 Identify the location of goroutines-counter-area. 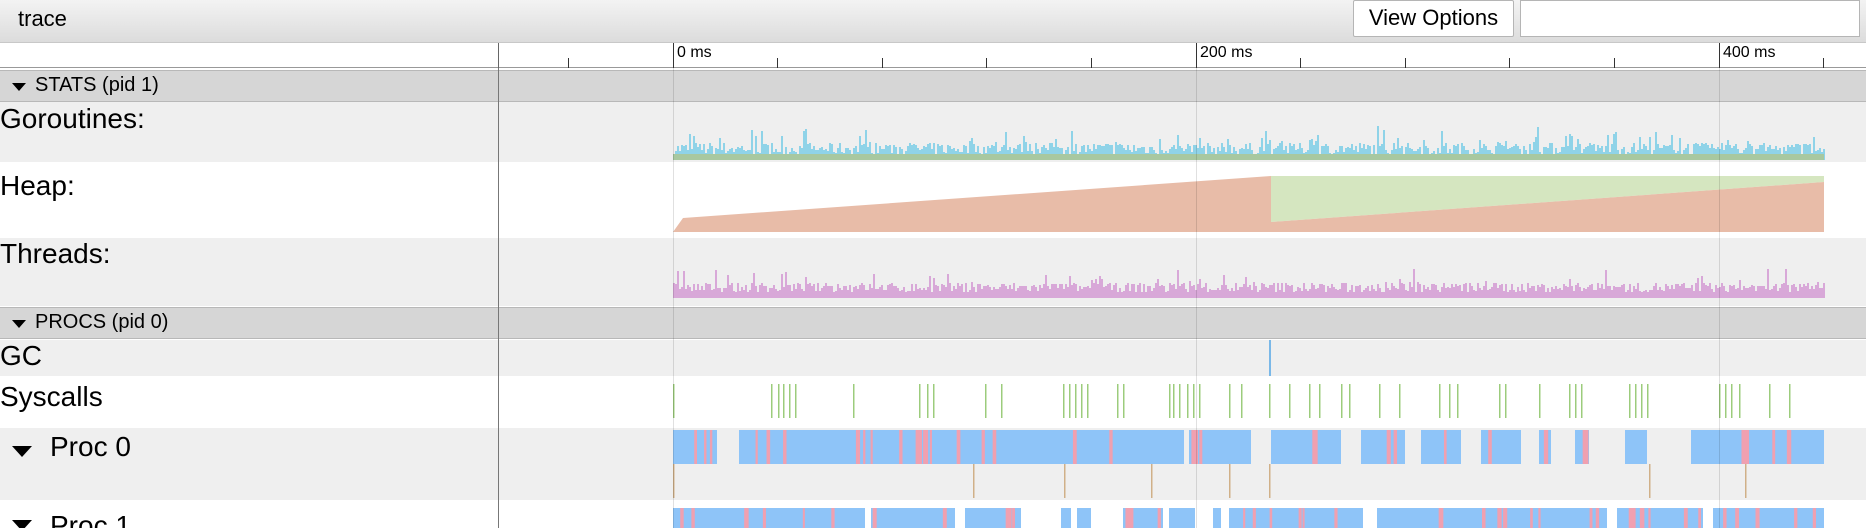
(1182, 132).